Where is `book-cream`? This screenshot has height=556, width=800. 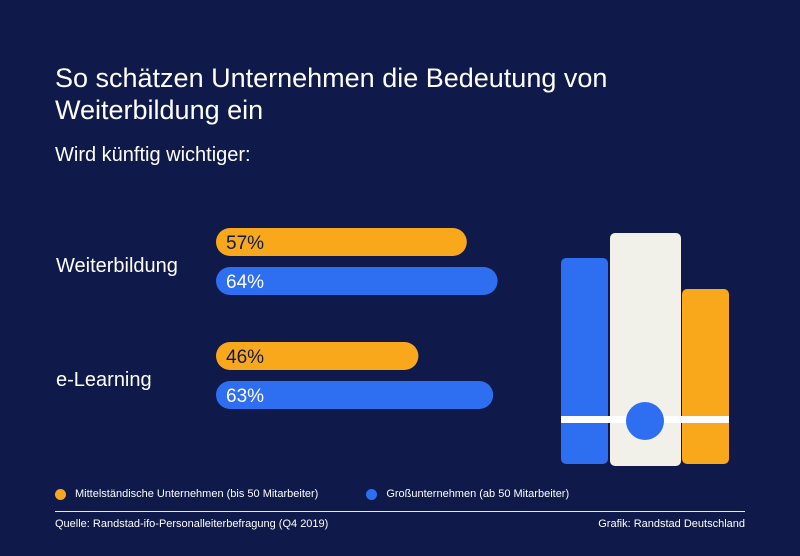 book-cream is located at coordinates (645, 349).